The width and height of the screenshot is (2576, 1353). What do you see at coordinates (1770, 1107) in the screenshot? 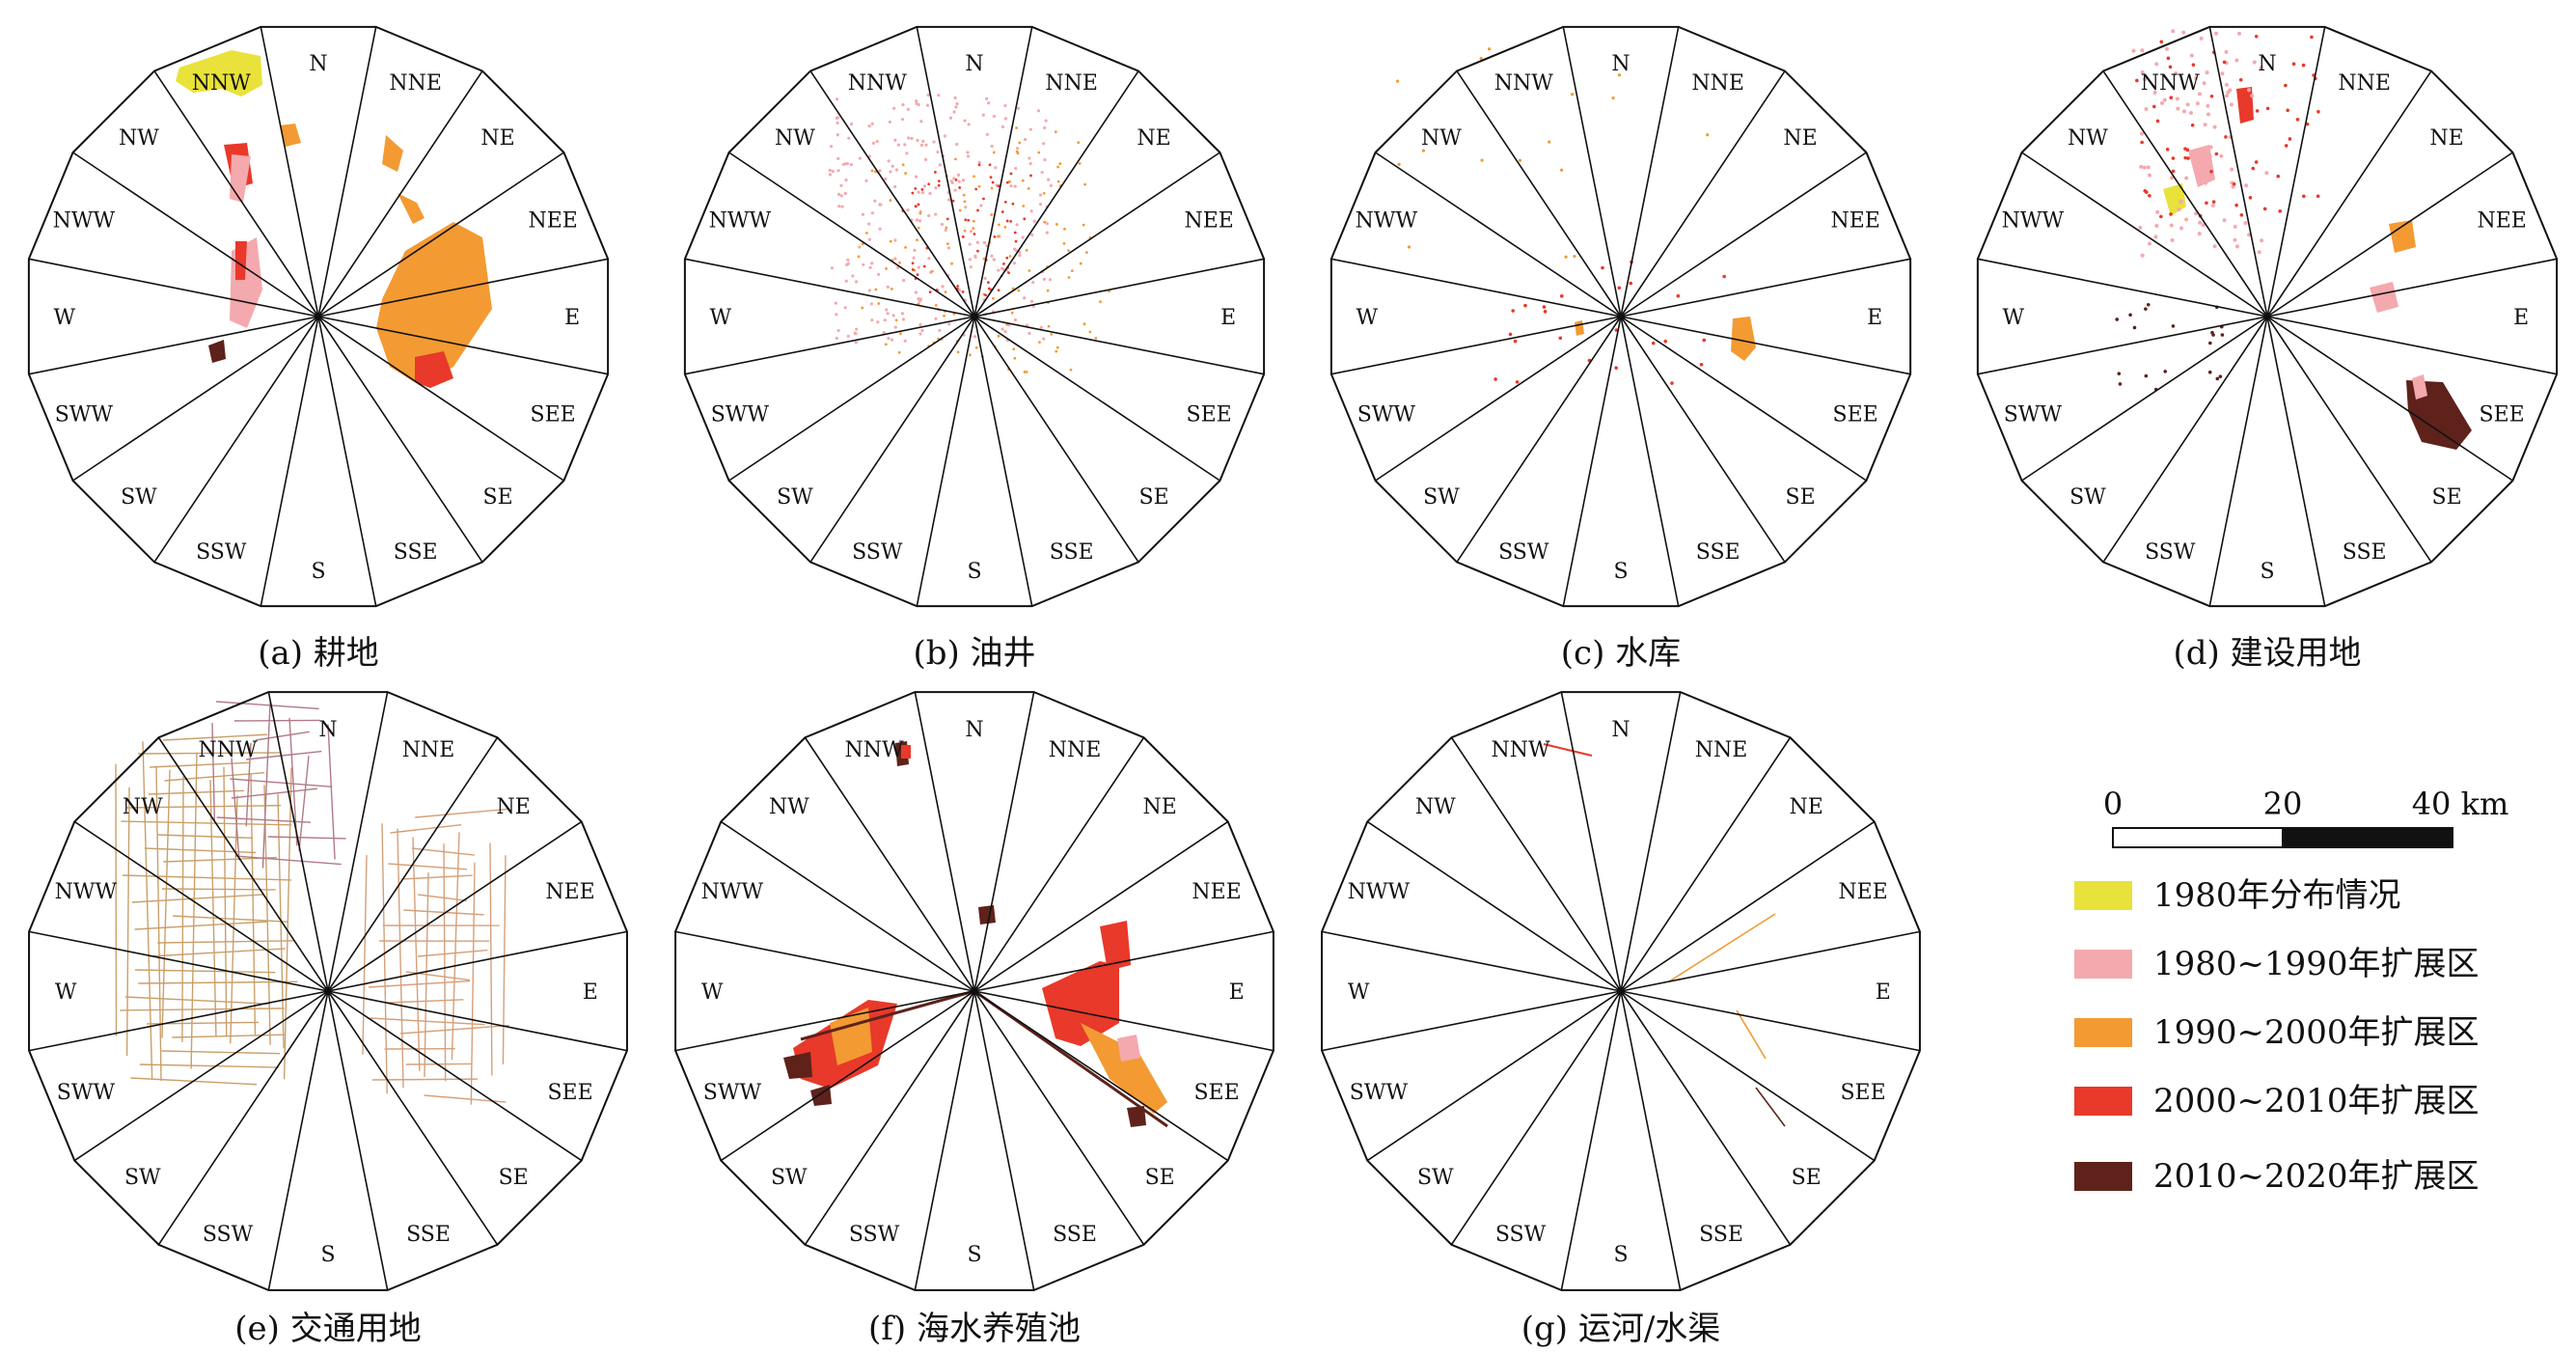
I see `canal-line` at bounding box center [1770, 1107].